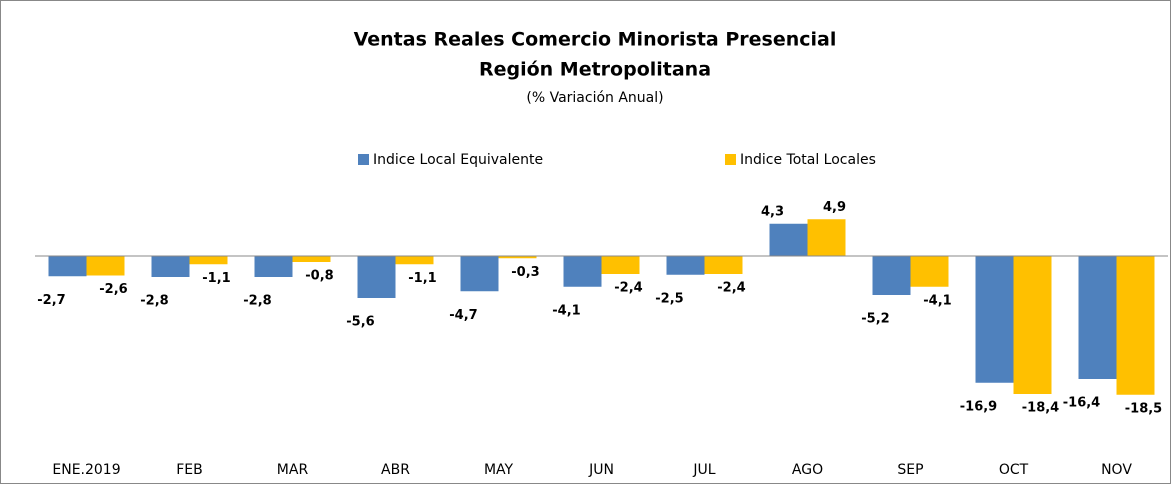 This screenshot has height=485, width=1172. What do you see at coordinates (189, 470) in the screenshot?
I see `x-tick-label: FEB` at bounding box center [189, 470].